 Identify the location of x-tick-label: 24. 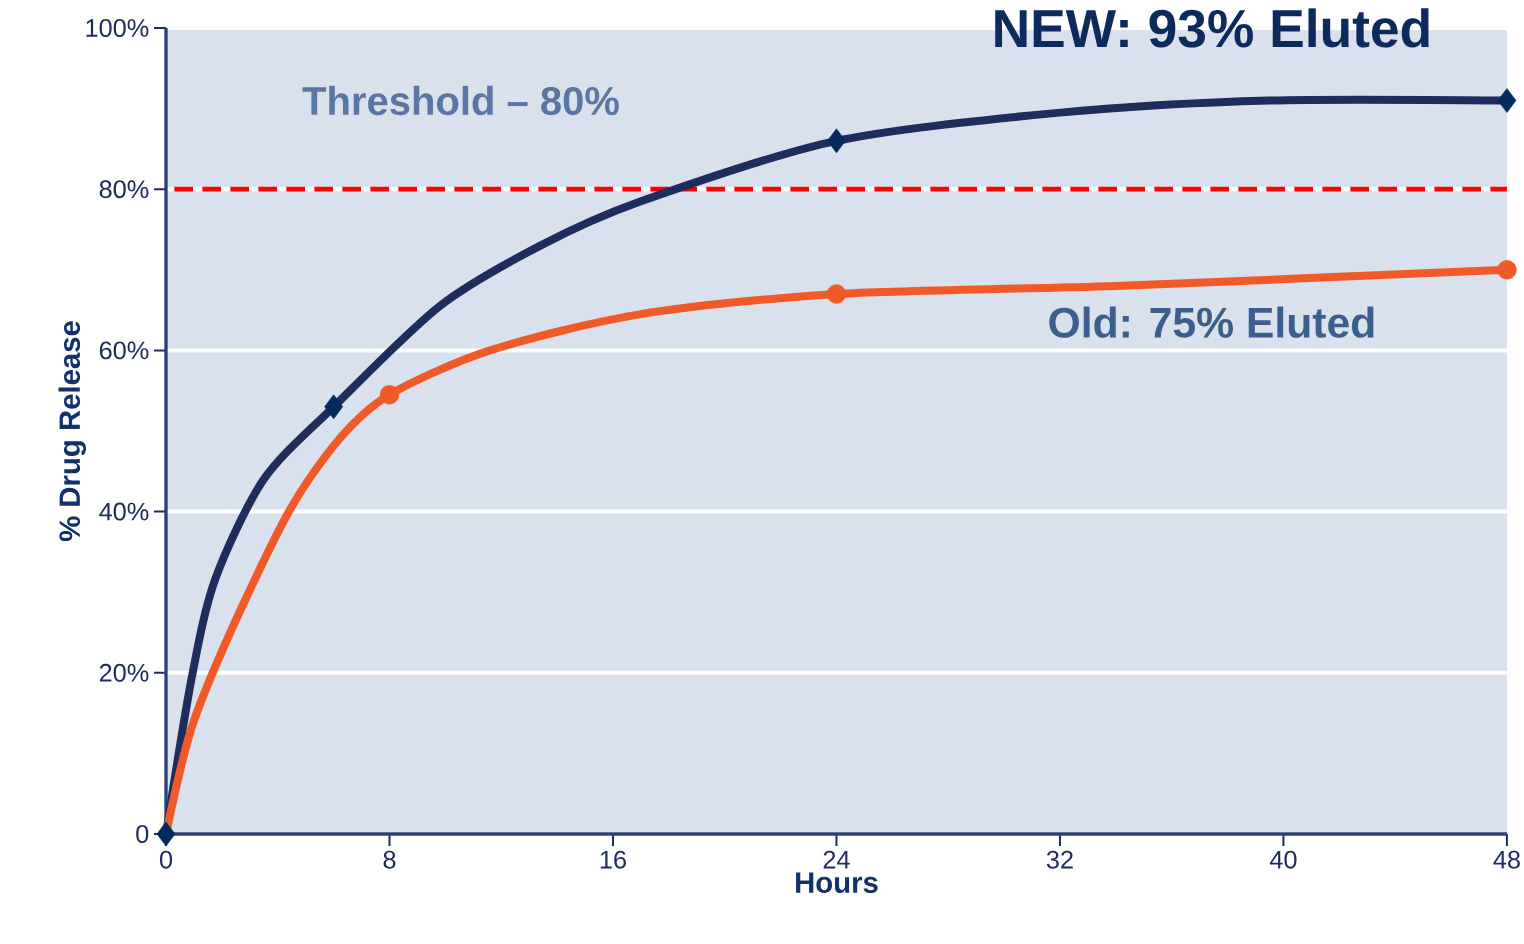
(836, 859).